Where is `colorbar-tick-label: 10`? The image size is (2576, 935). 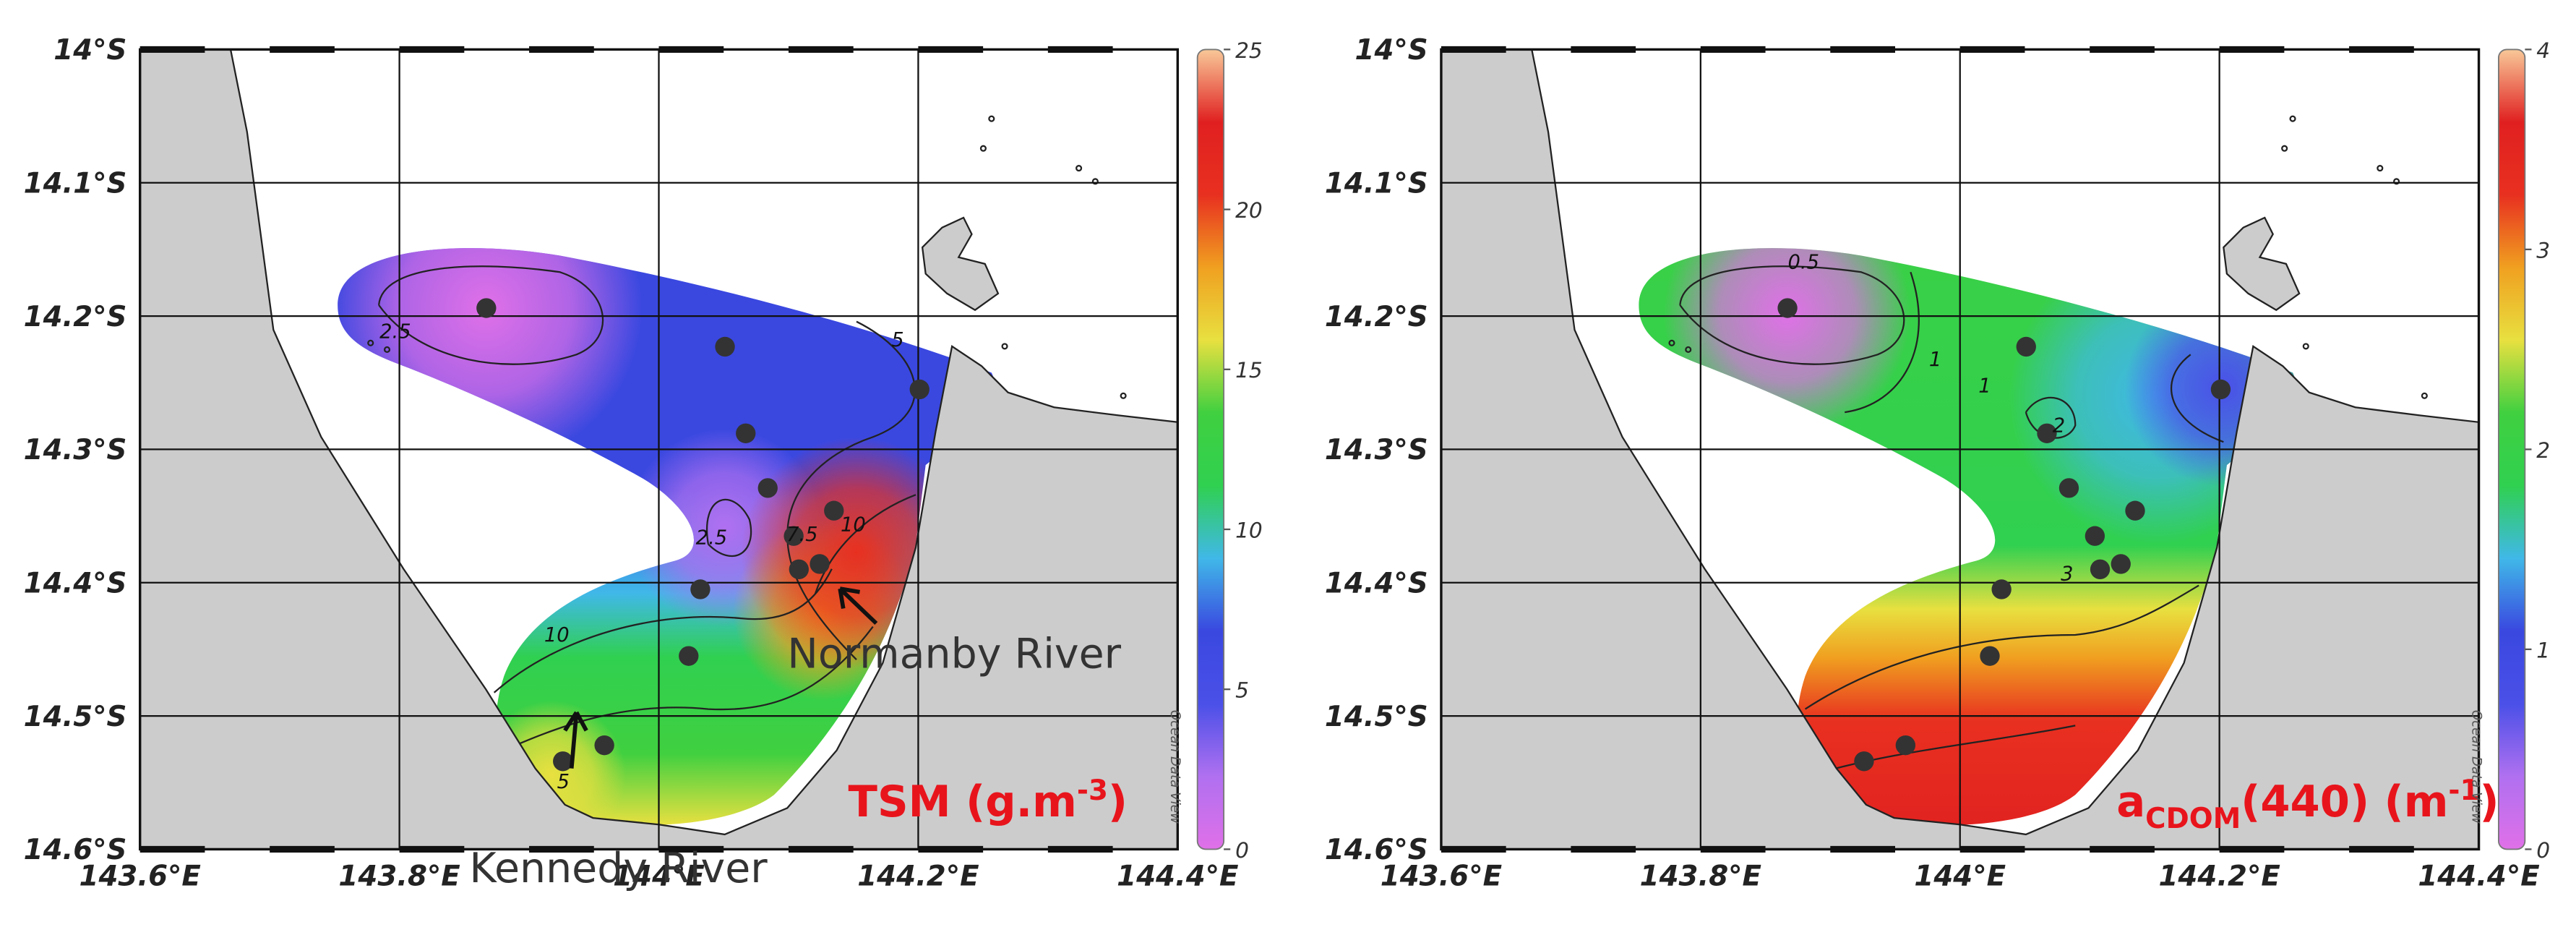 colorbar-tick-label: 10 is located at coordinates (1249, 529).